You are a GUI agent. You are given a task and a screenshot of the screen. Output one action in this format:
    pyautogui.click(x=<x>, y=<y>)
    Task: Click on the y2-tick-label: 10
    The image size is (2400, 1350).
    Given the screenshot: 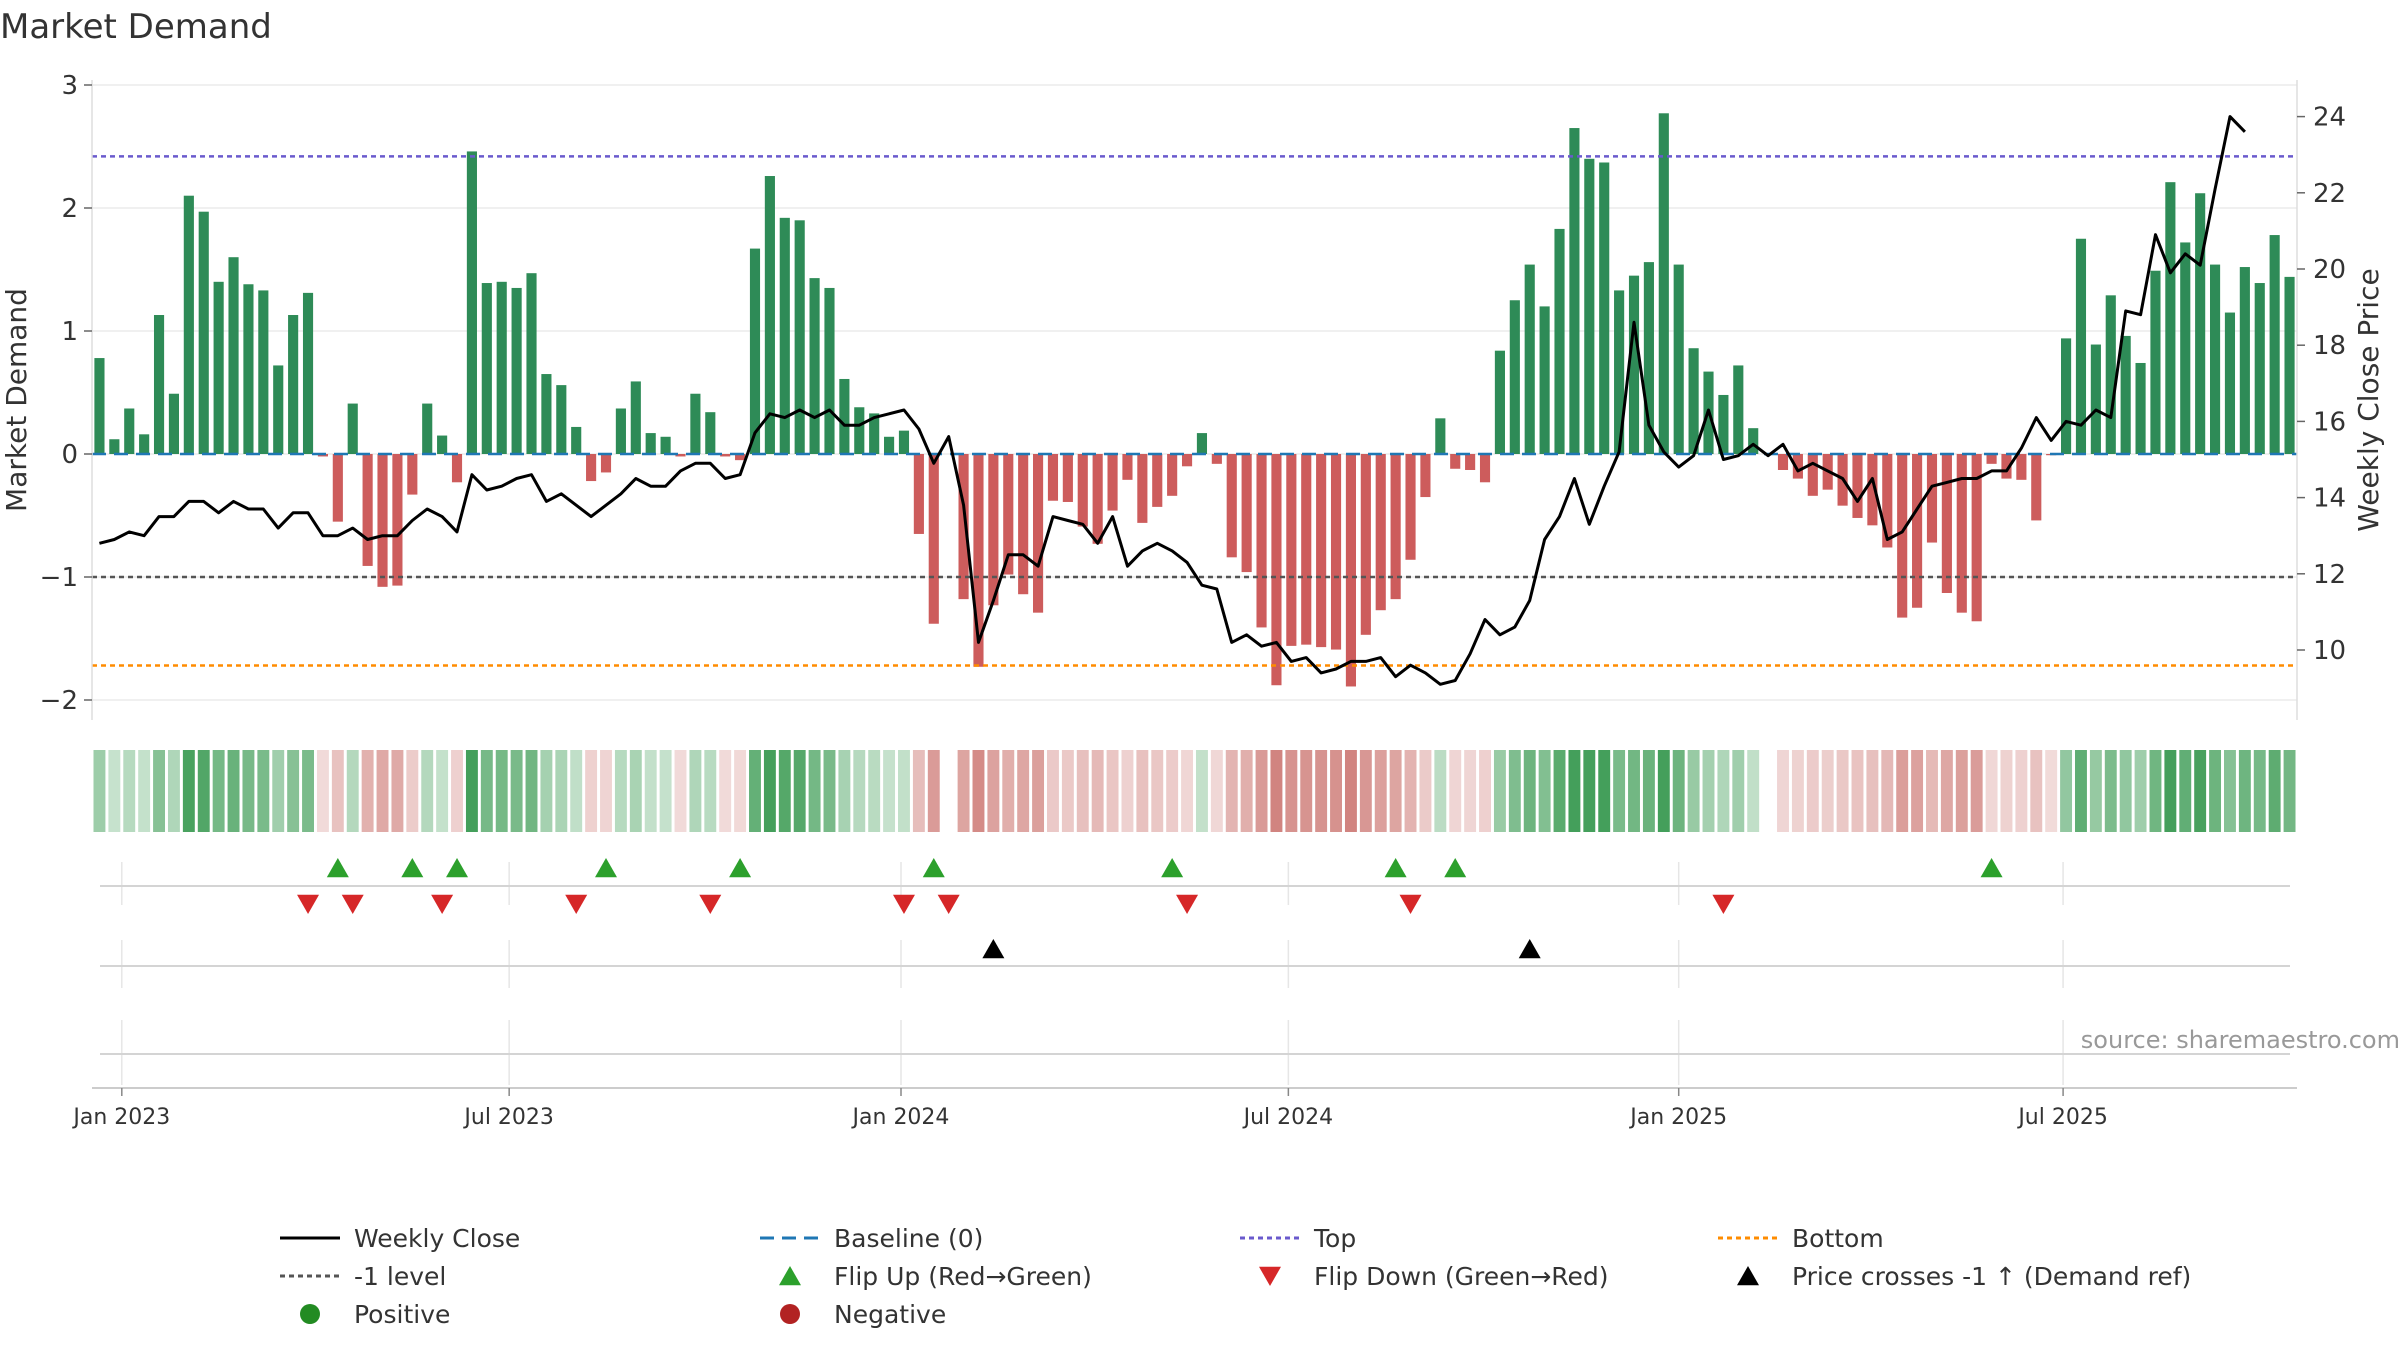 What is the action you would take?
    pyautogui.click(x=2329, y=651)
    